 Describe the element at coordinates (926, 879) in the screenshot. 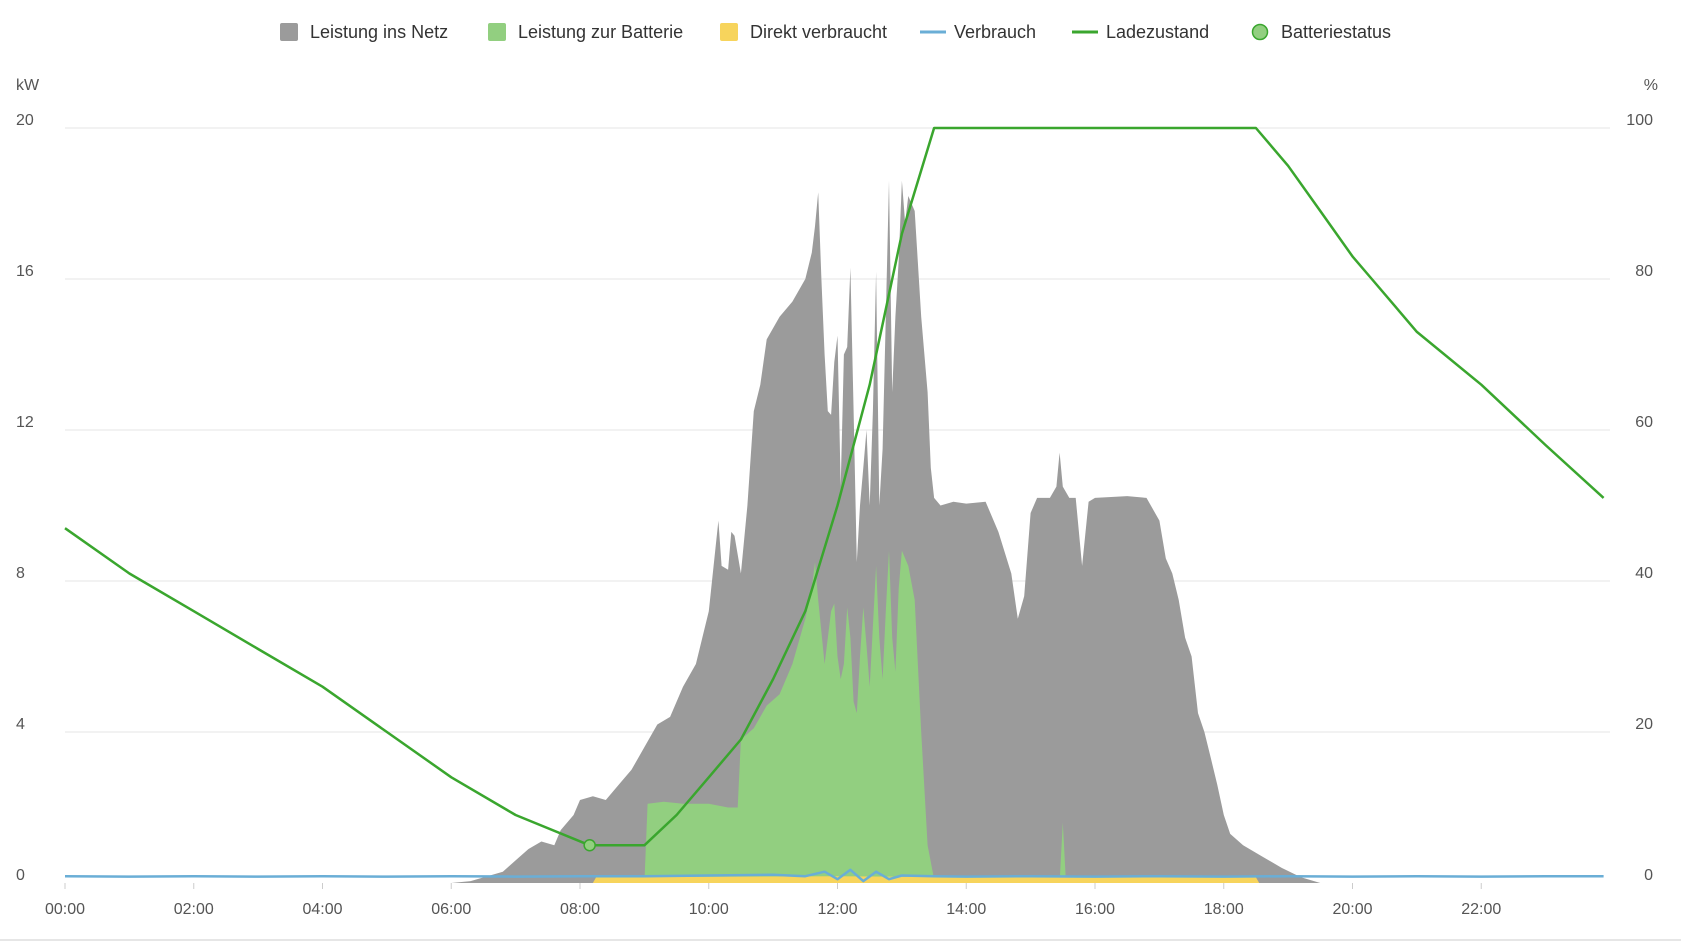

I see `series-area-direkt-verbraucht` at that location.